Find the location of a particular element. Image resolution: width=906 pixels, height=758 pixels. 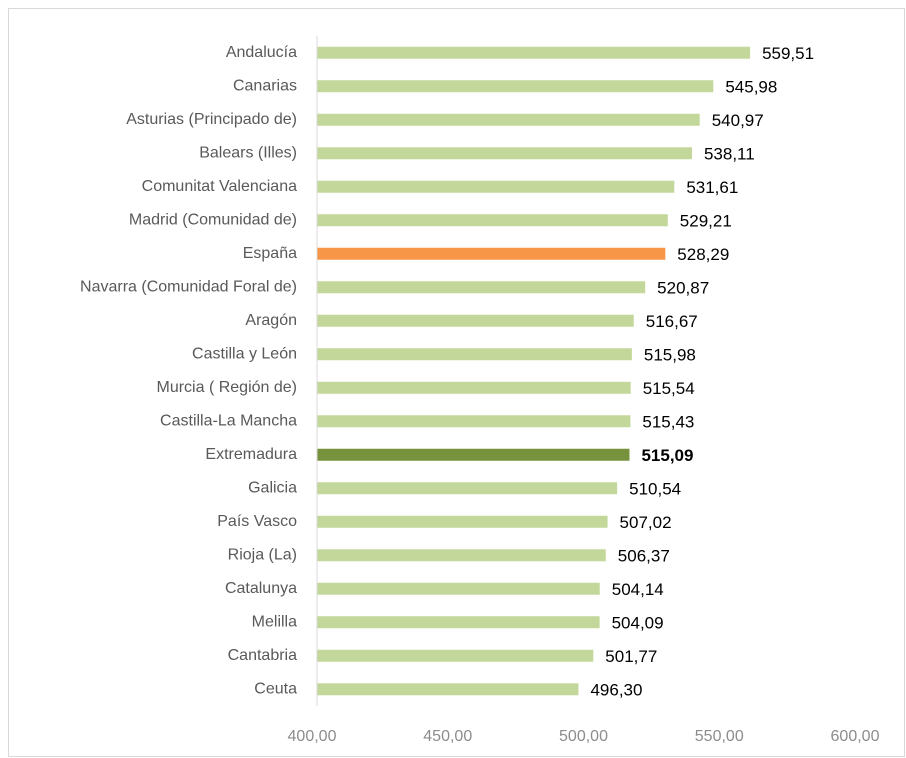

value-label: 528,29 is located at coordinates (703, 254).